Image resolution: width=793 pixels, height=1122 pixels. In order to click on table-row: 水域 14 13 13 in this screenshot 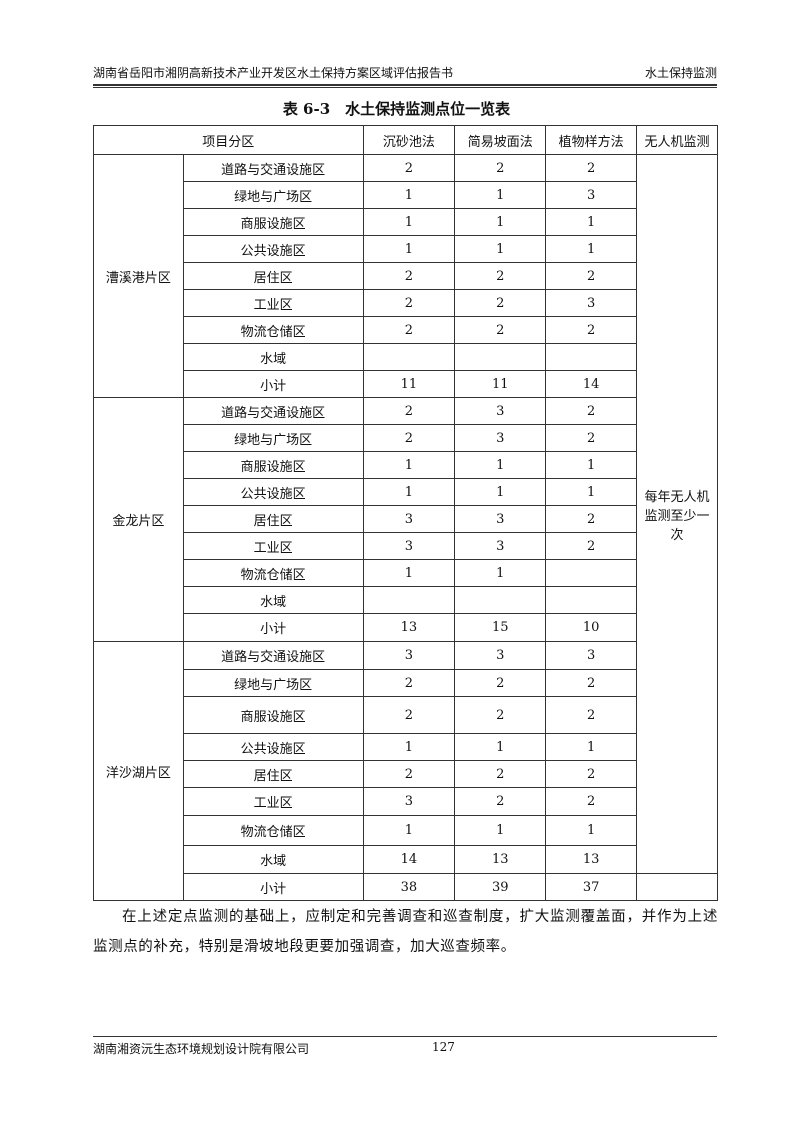, I will do `click(406, 859)`.